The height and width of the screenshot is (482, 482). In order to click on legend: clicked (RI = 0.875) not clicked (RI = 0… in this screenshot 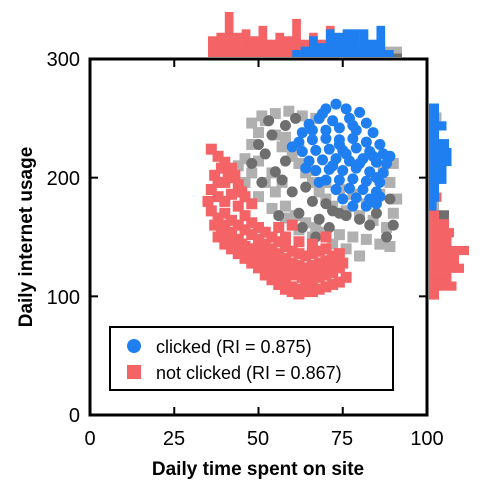, I will do `click(251, 358)`.